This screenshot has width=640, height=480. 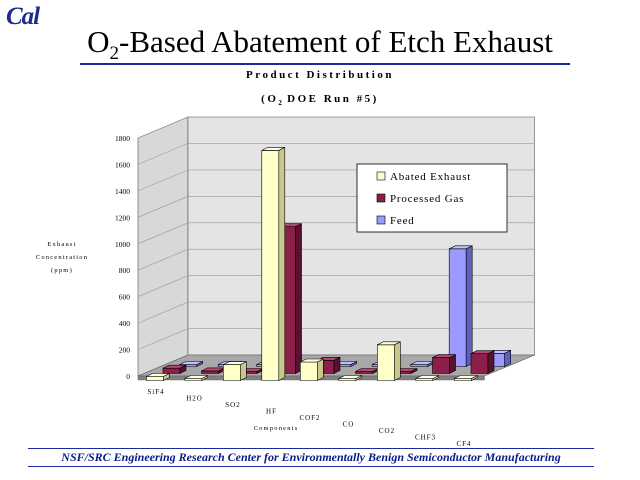 What do you see at coordinates (349, 425) in the screenshot?
I see `x-tick-label: CO` at bounding box center [349, 425].